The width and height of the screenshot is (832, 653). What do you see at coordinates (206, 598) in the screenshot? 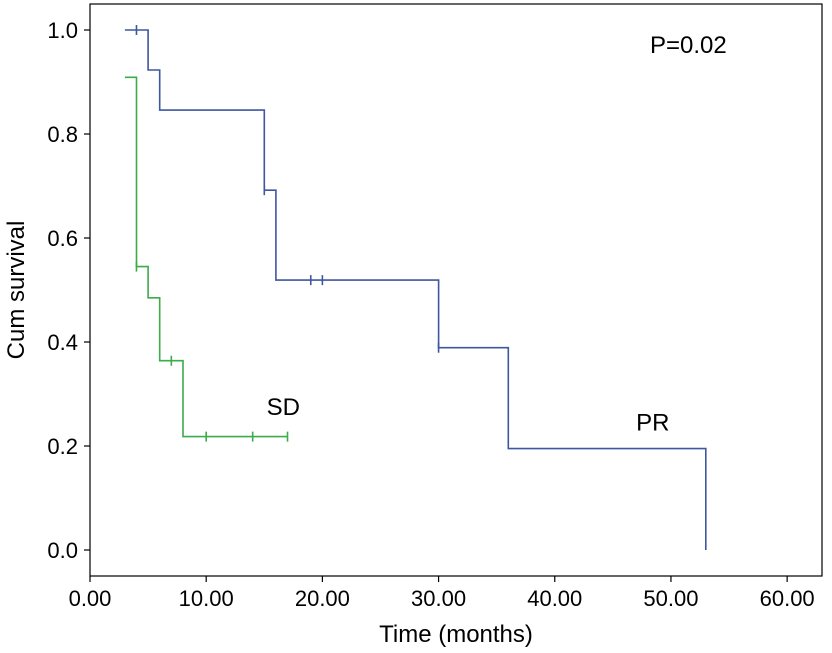
I see `x-tick-label: 10.00` at bounding box center [206, 598].